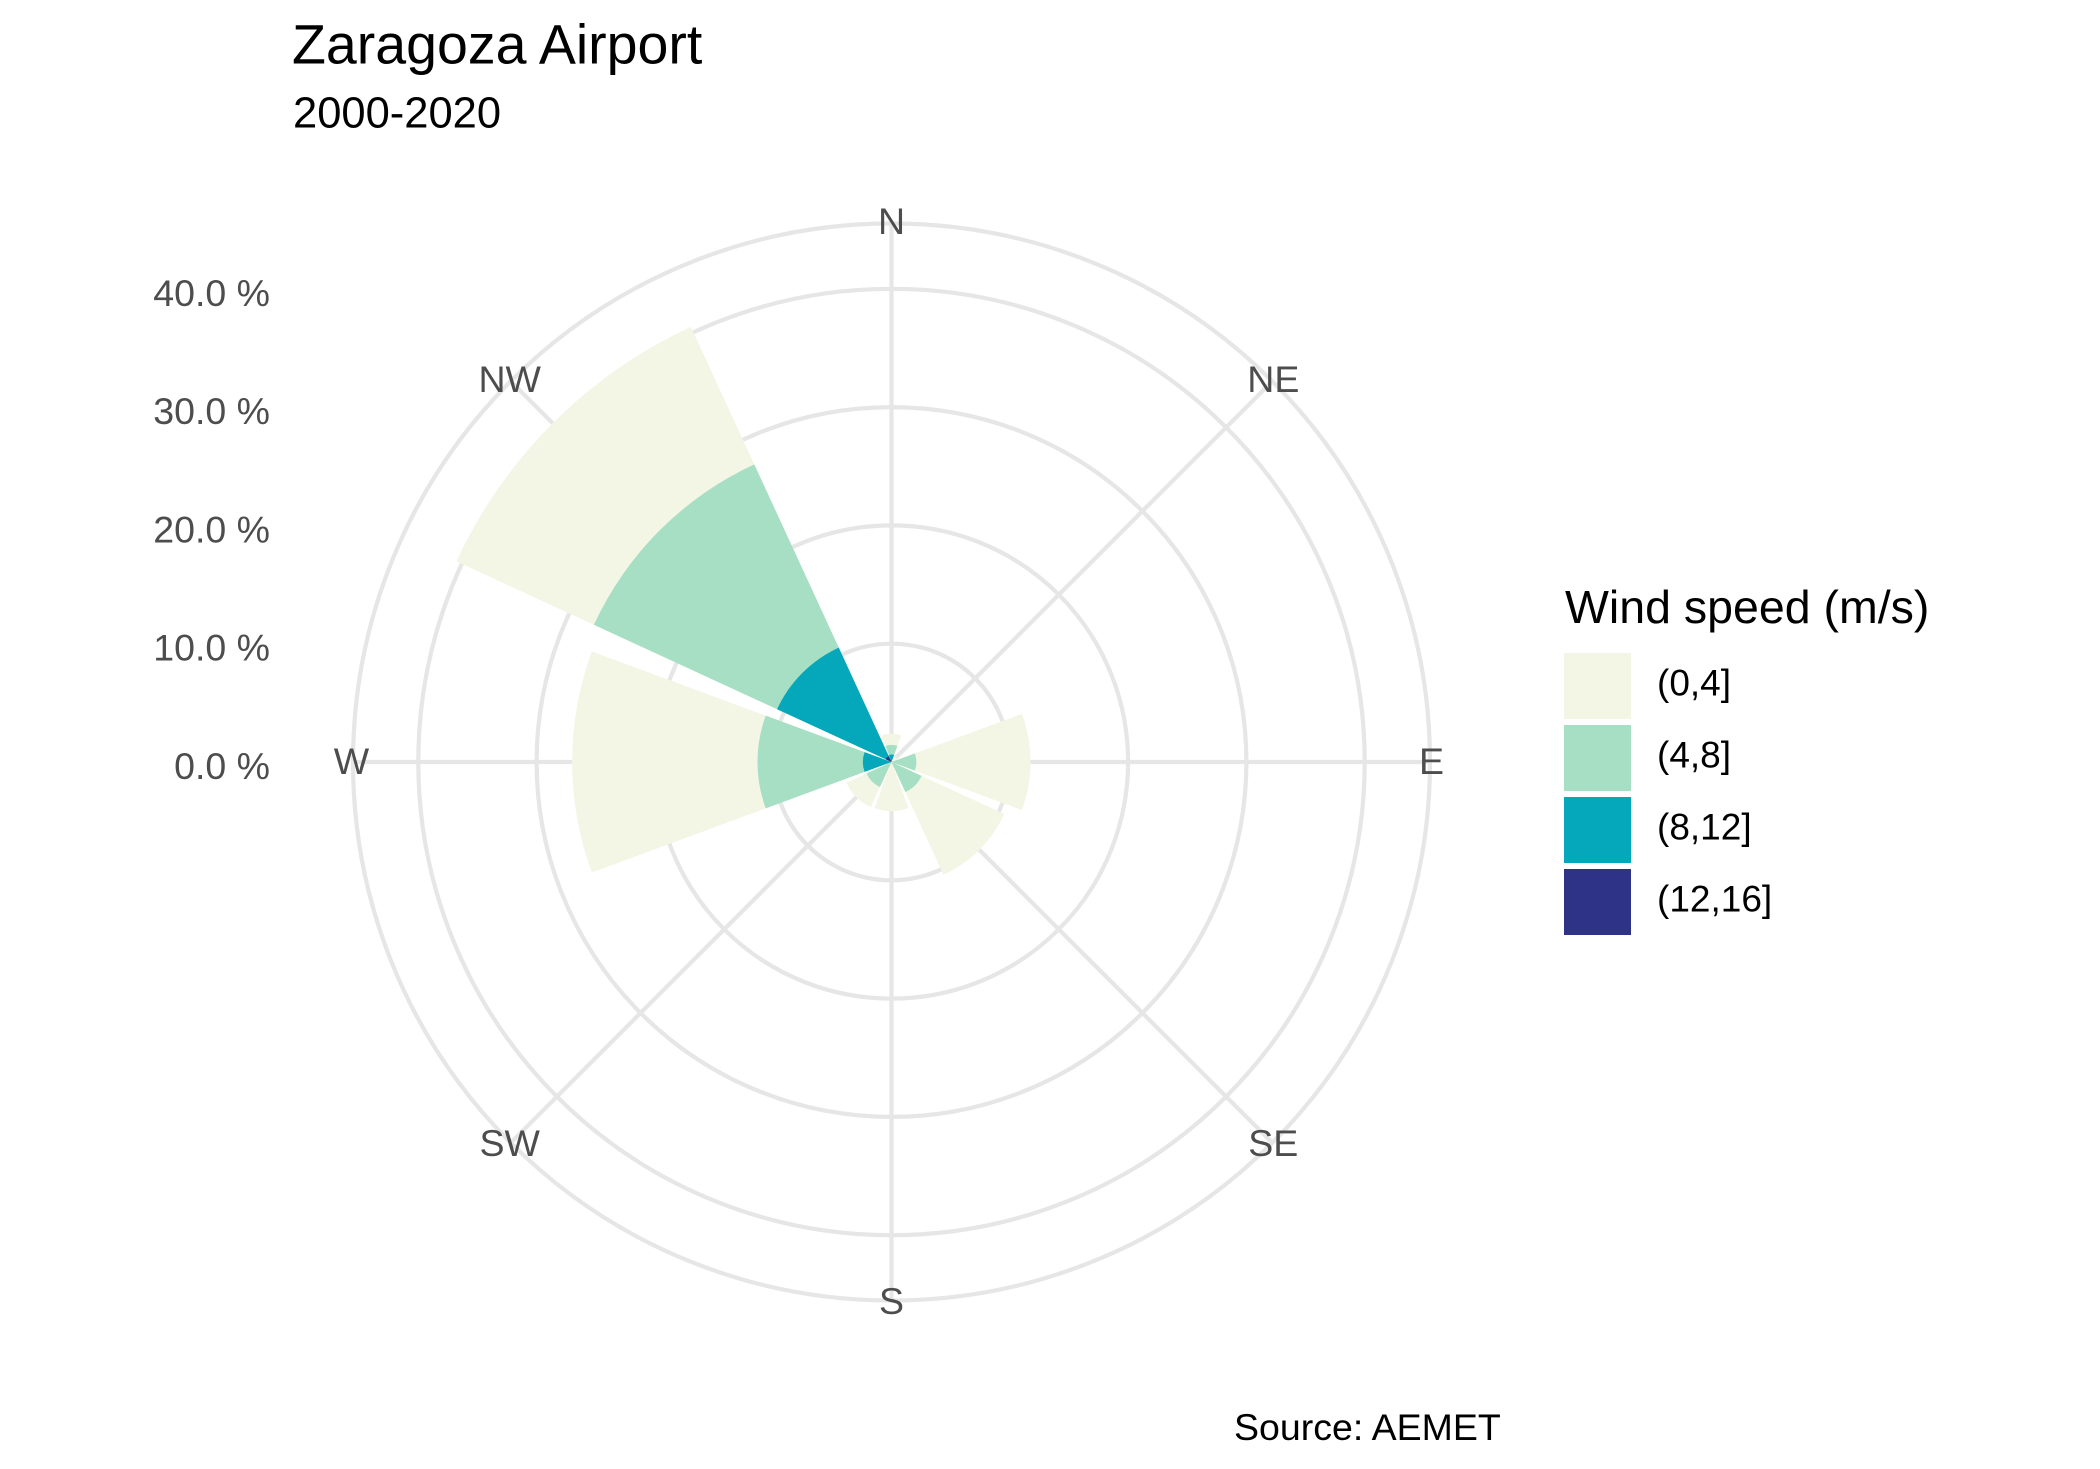 This screenshot has height=1469, width=2100. Describe the element at coordinates (1747, 607) in the screenshot. I see `svg-text: Wind speed (m/s)` at that location.